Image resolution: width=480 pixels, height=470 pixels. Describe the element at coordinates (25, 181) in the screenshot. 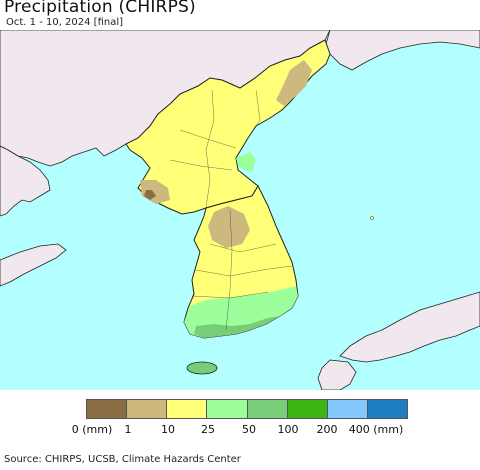

I see `liaodong-peninsula` at that location.